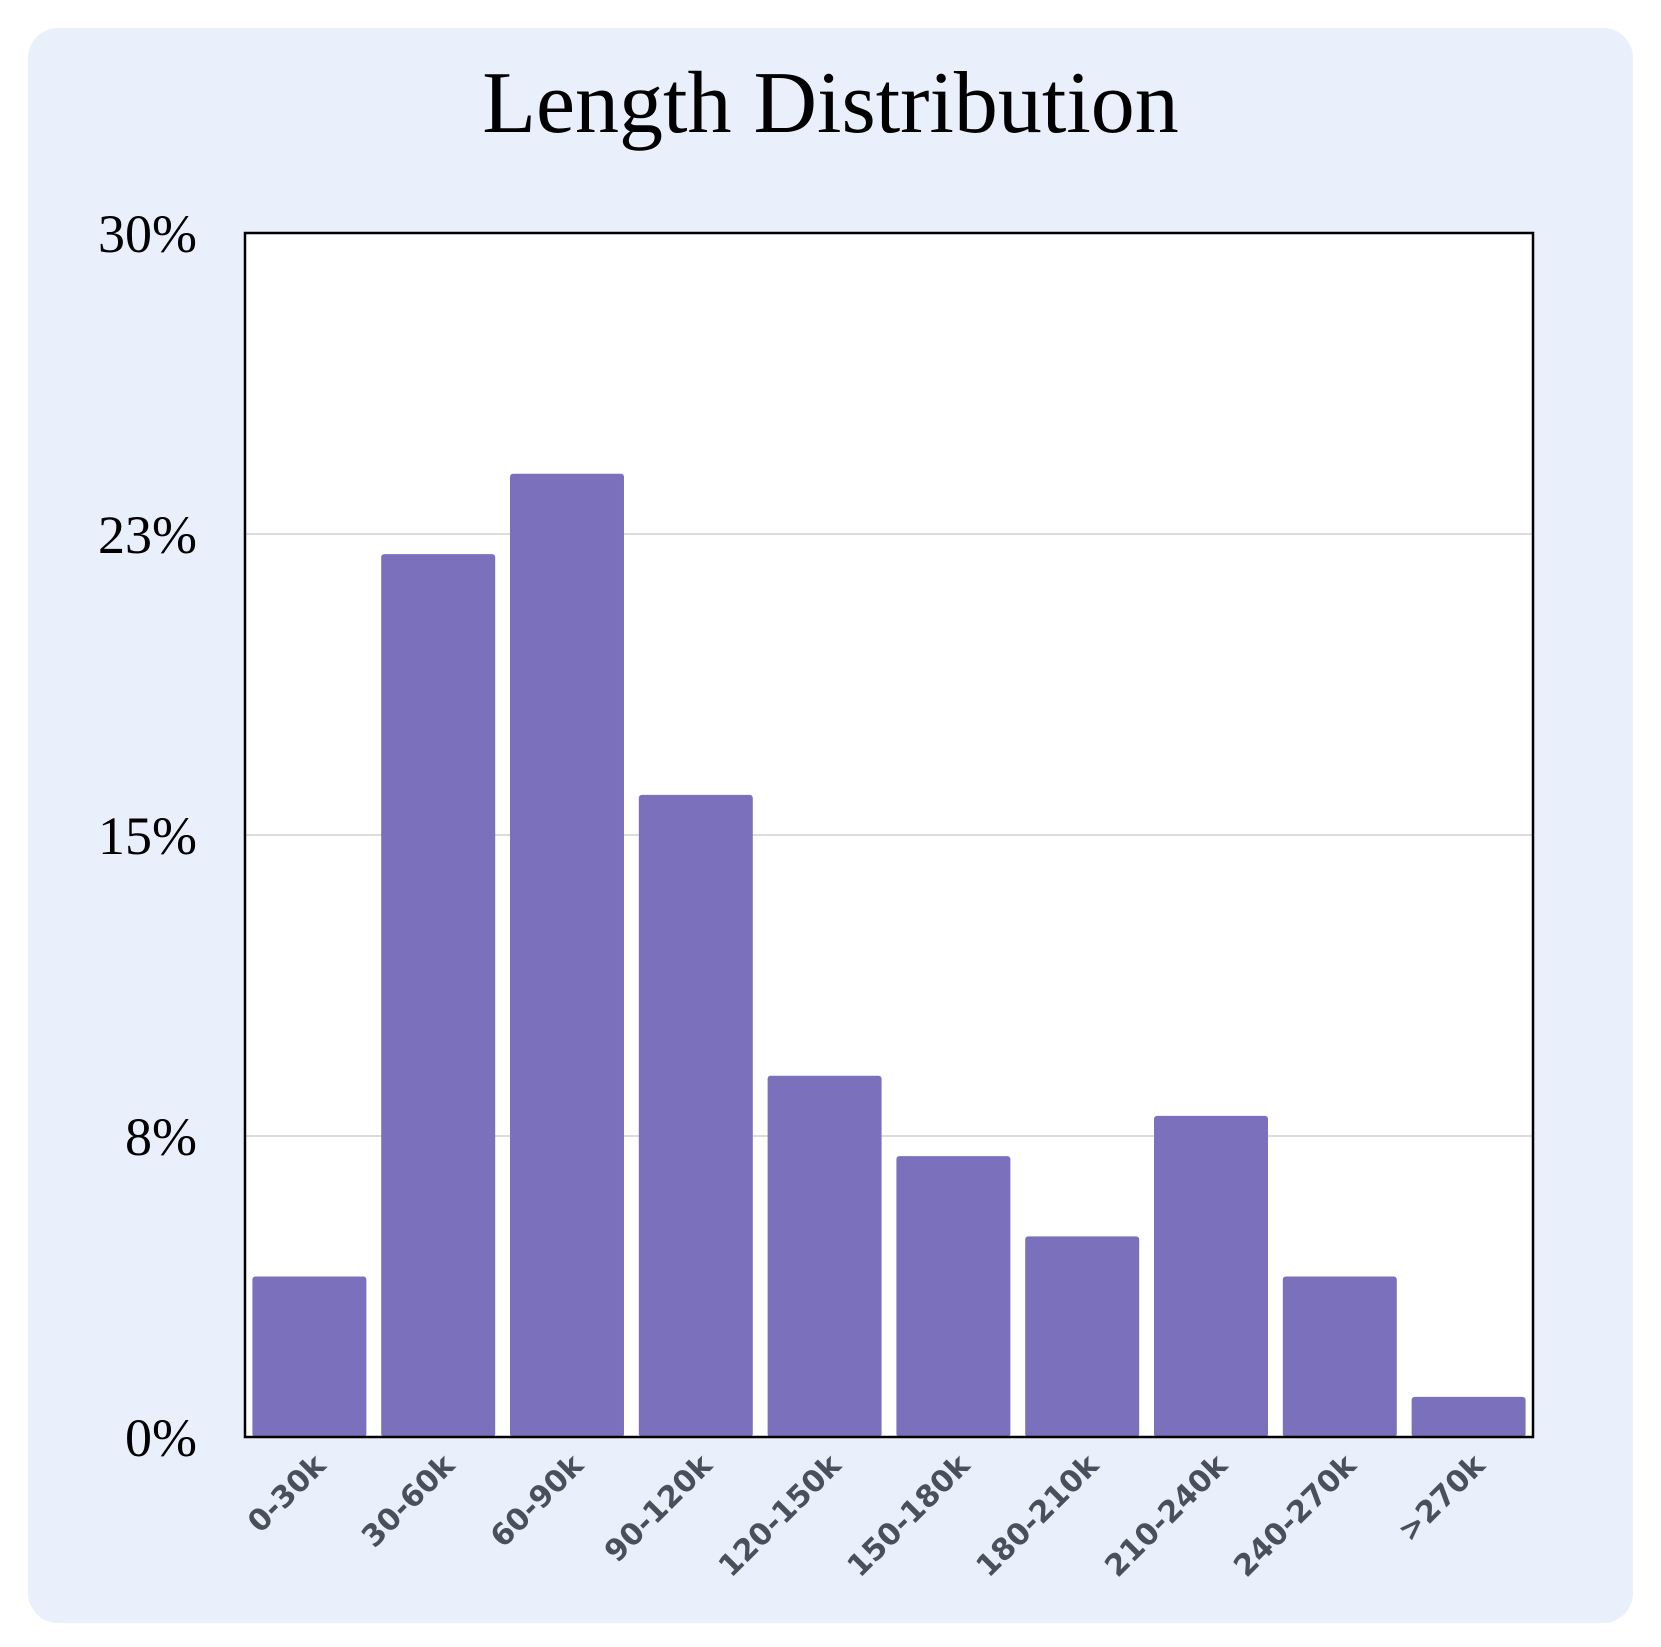 The height and width of the screenshot is (1647, 1661). Describe the element at coordinates (953, 1296) in the screenshot. I see `bar-150-180k` at that location.